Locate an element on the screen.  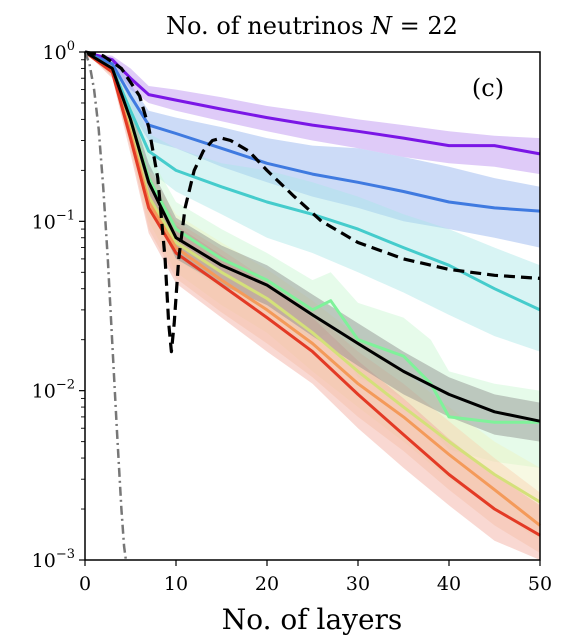
x-tick-label: 0 is located at coordinates (85, 584).